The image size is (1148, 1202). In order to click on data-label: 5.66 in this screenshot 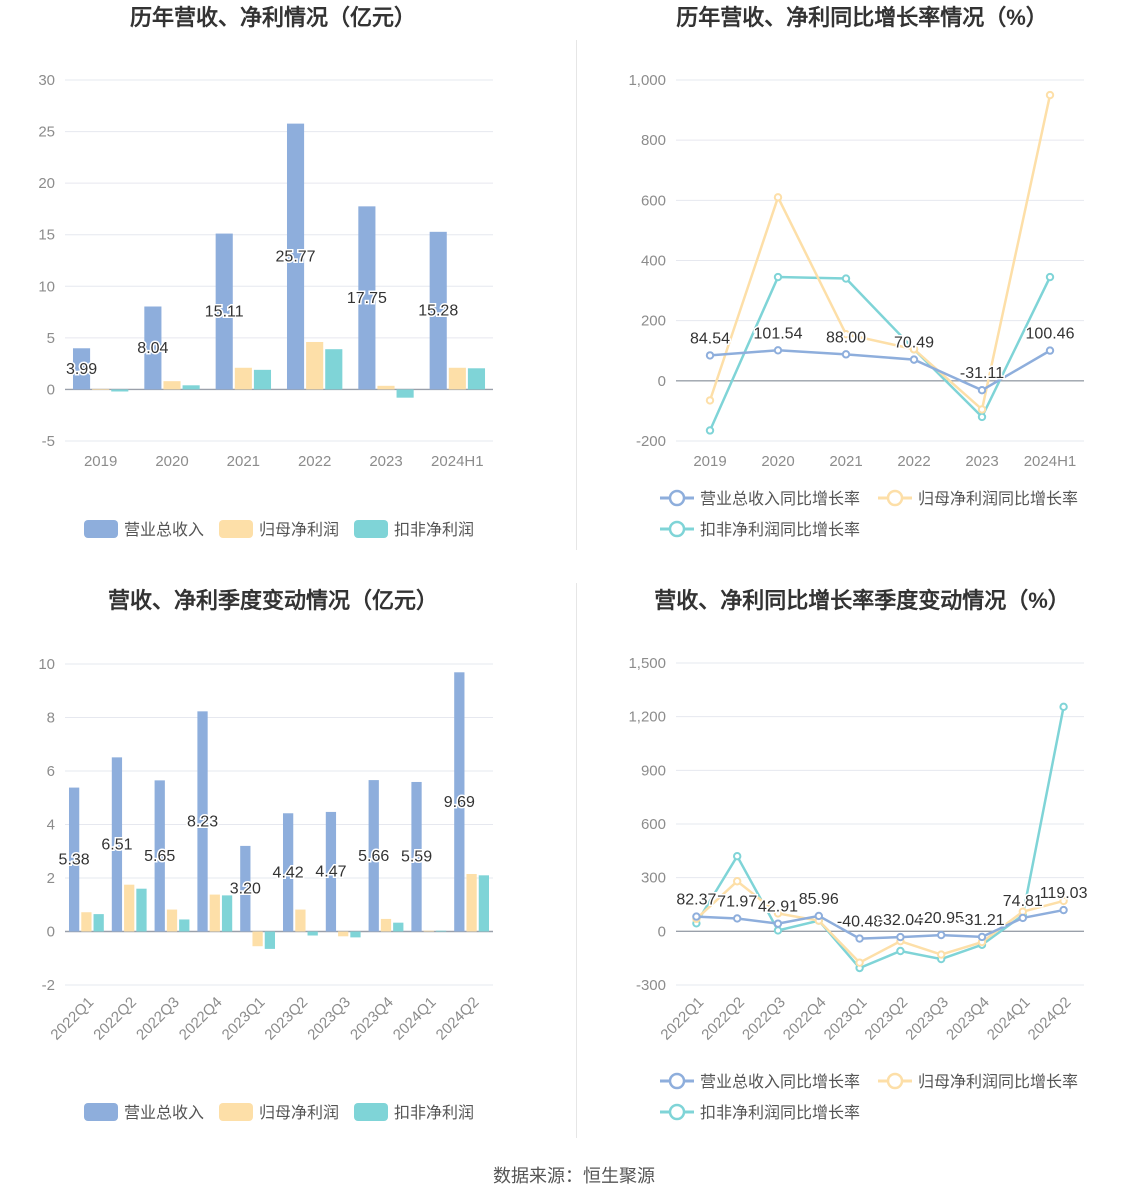, I will do `click(373, 856)`.